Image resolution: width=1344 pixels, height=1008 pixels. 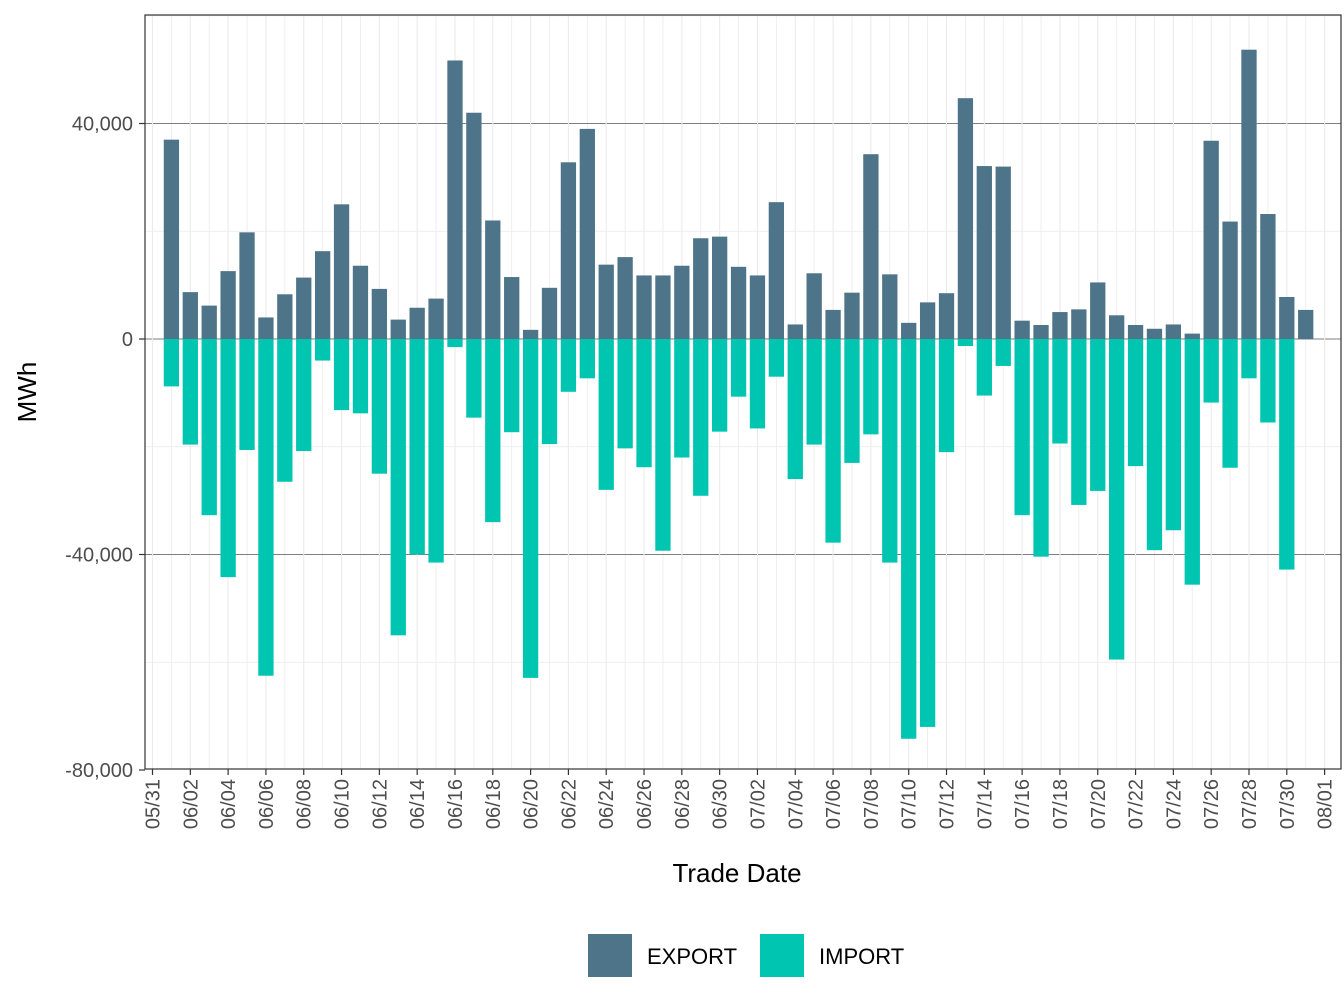 I want to click on x-tick-label: 07/14, so click(x=985, y=804).